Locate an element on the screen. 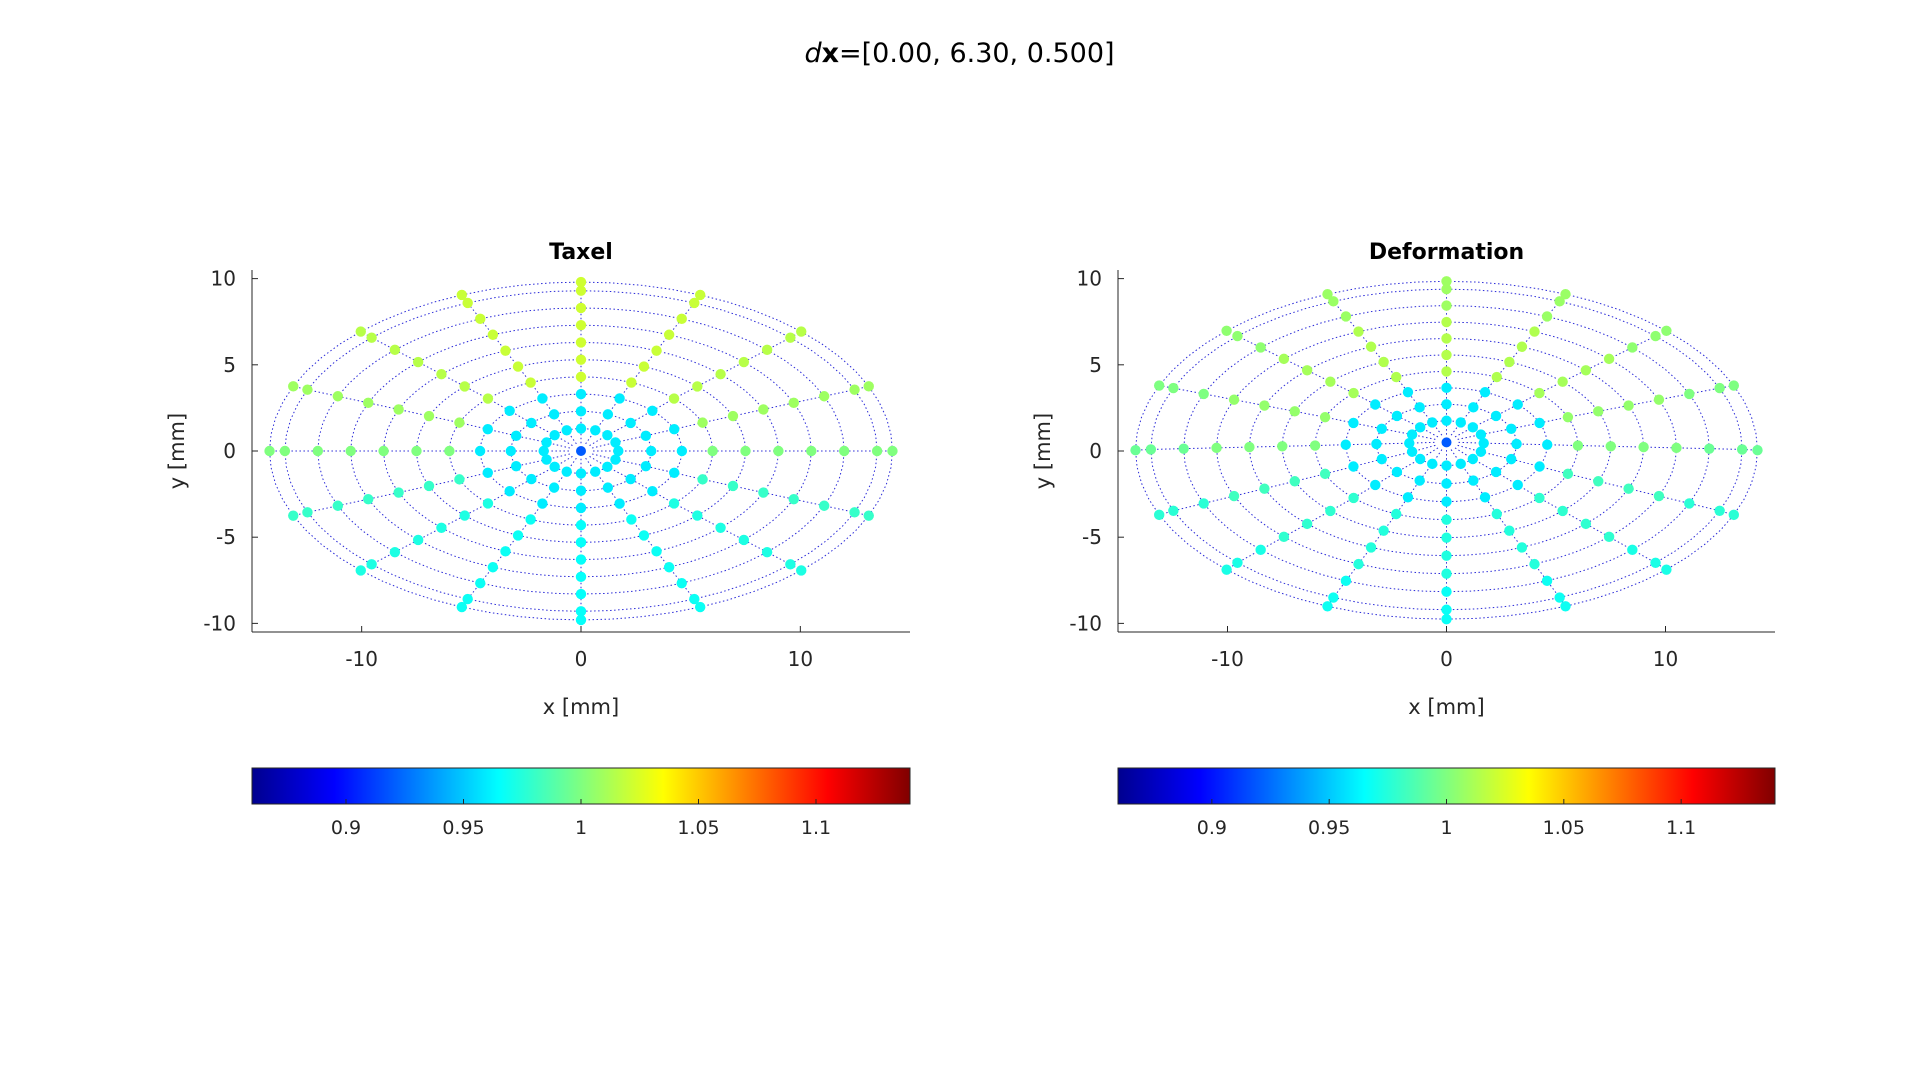 The width and height of the screenshot is (1919, 1079). colorbar is located at coordinates (581, 786).